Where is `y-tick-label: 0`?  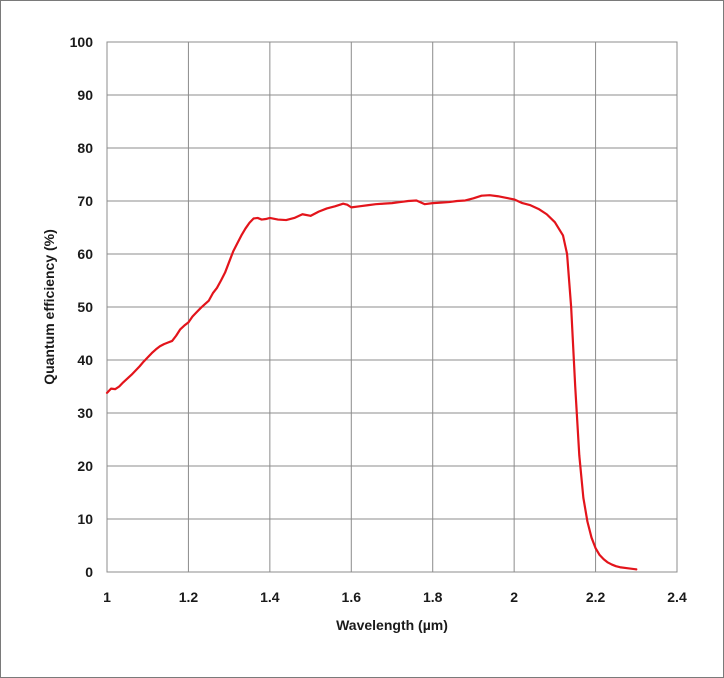
y-tick-label: 0 is located at coordinates (89, 572).